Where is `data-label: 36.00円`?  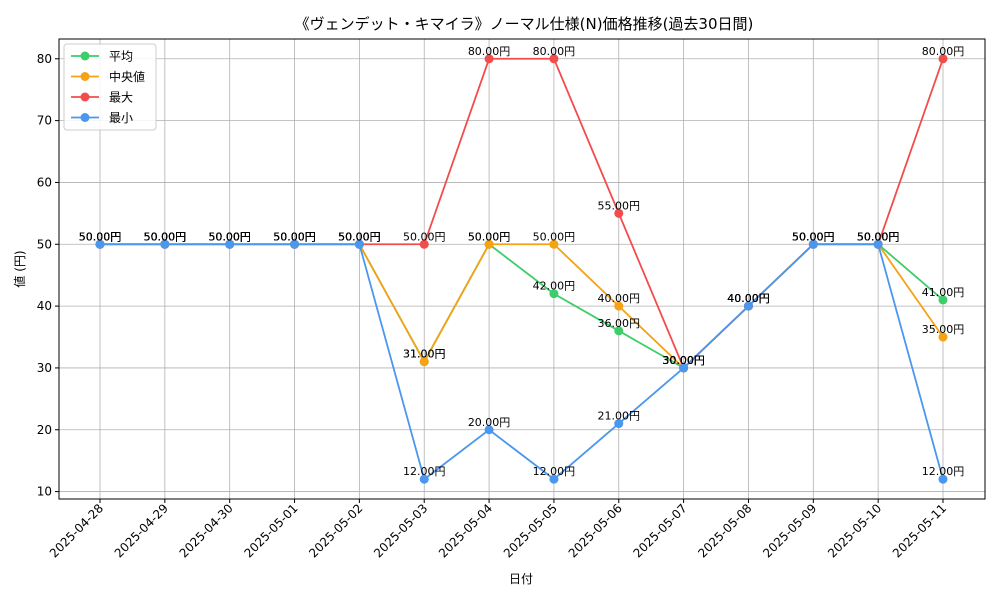
data-label: 36.00円 is located at coordinates (619, 323).